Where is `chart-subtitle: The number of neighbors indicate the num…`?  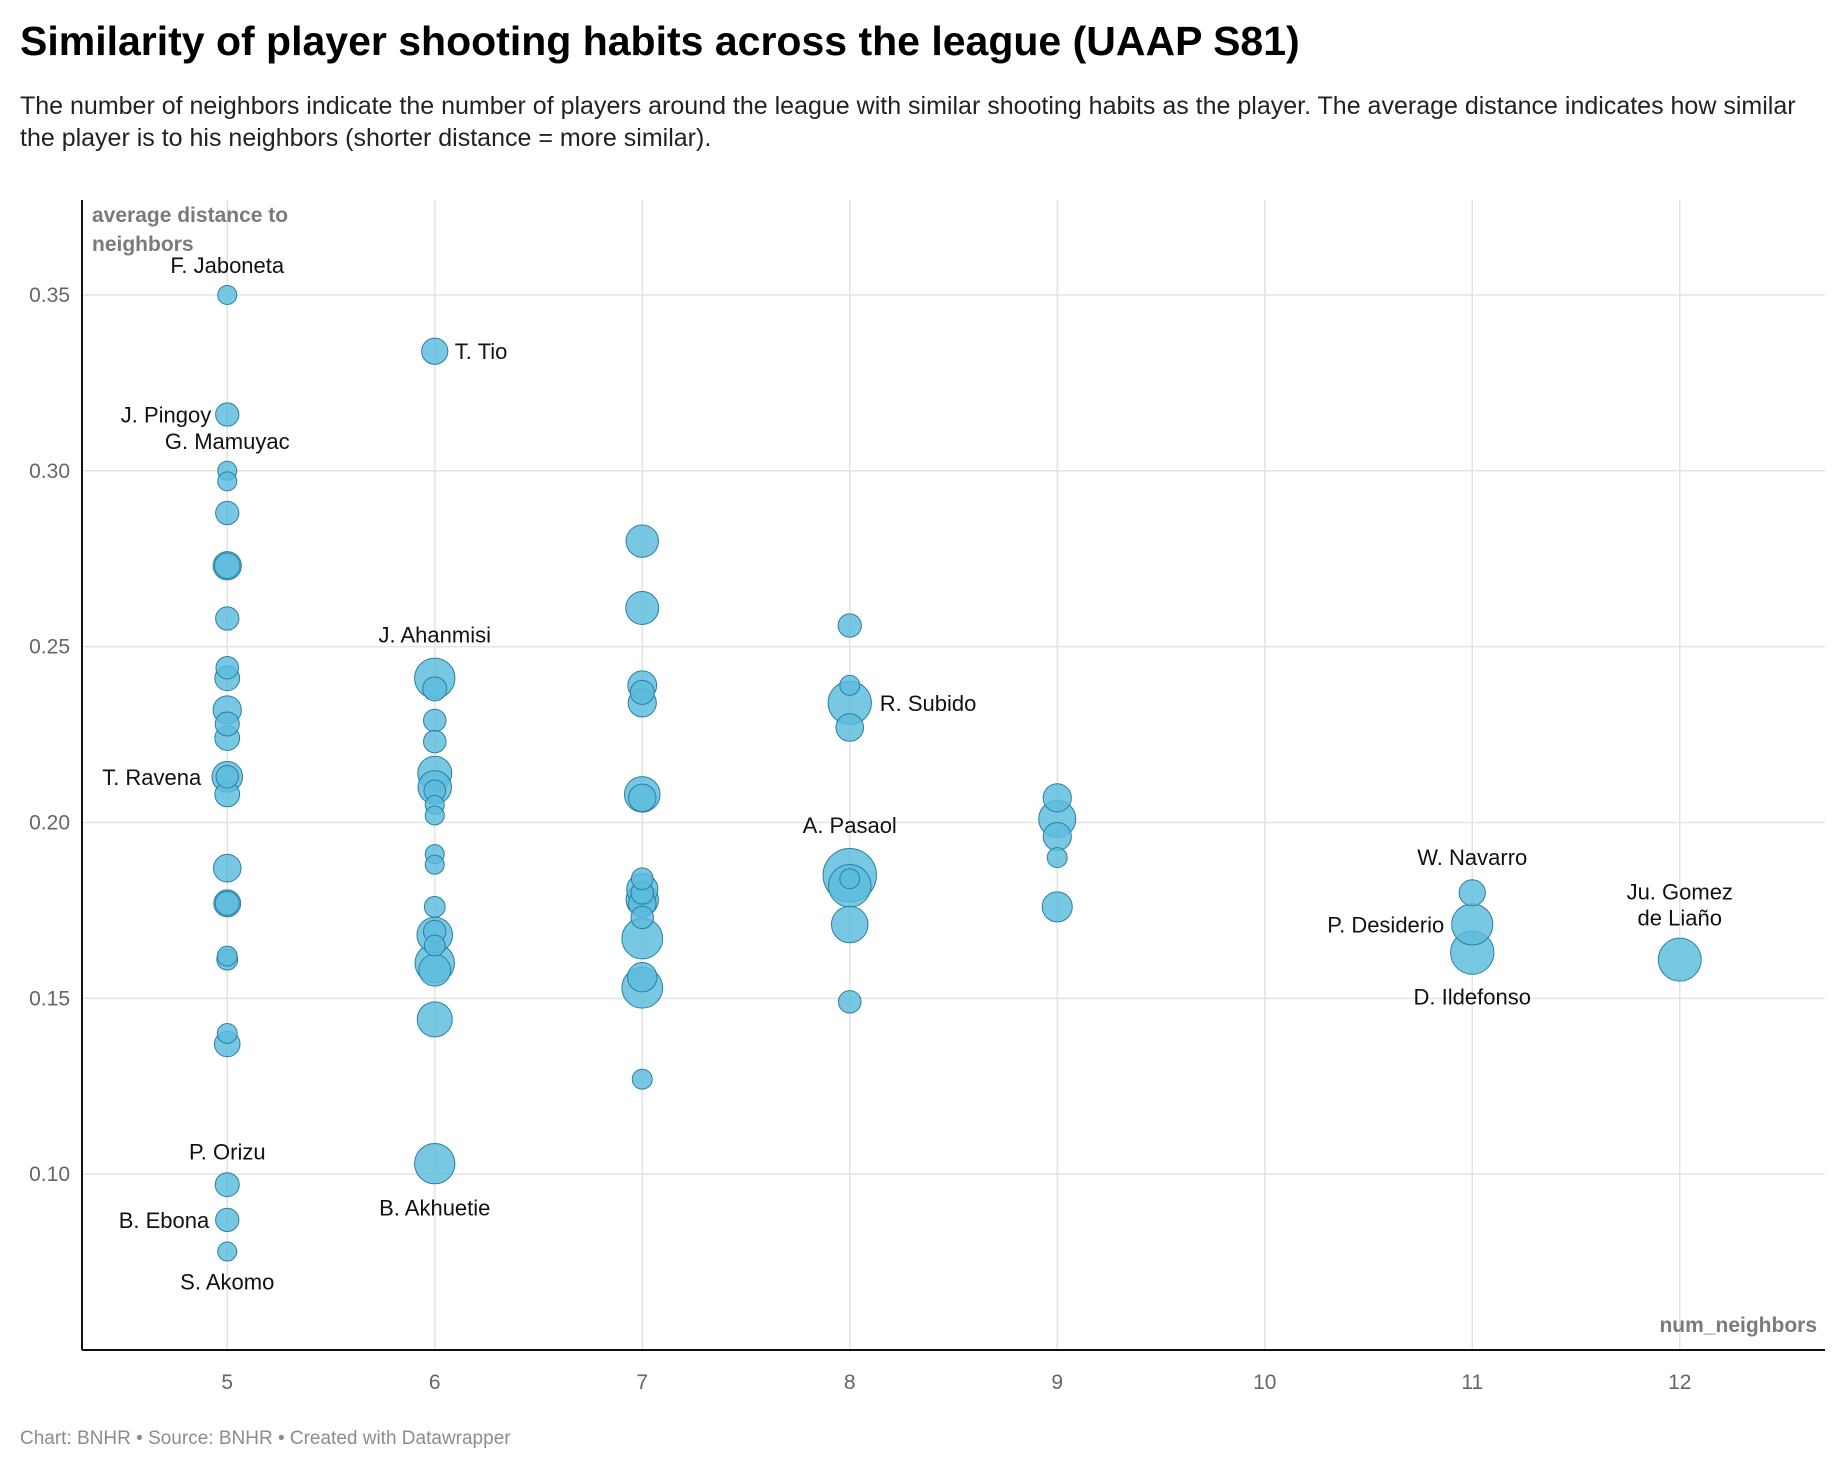
chart-subtitle: The number of neighbors indicate the num… is located at coordinates (908, 122).